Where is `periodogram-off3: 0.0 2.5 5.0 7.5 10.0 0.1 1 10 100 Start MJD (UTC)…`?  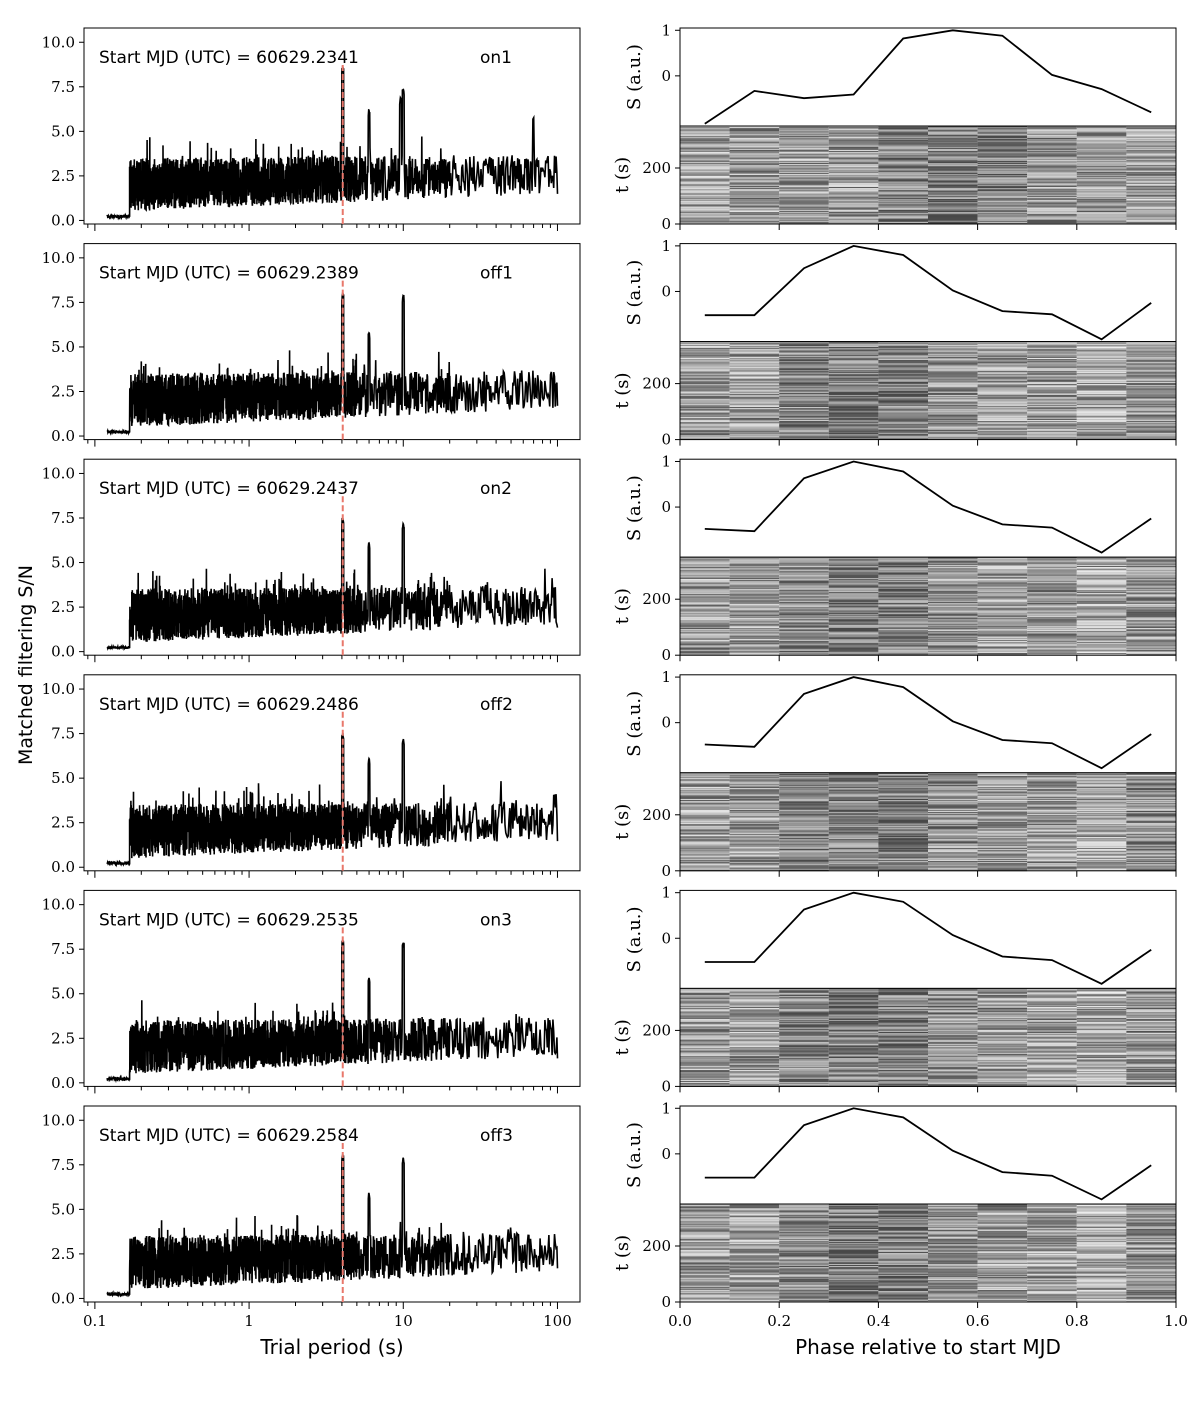 periodogram-off3: 0.0 2.5 5.0 7.5 10.0 0.1 1 10 100 Start MJD (UTC)… is located at coordinates (311, 1218).